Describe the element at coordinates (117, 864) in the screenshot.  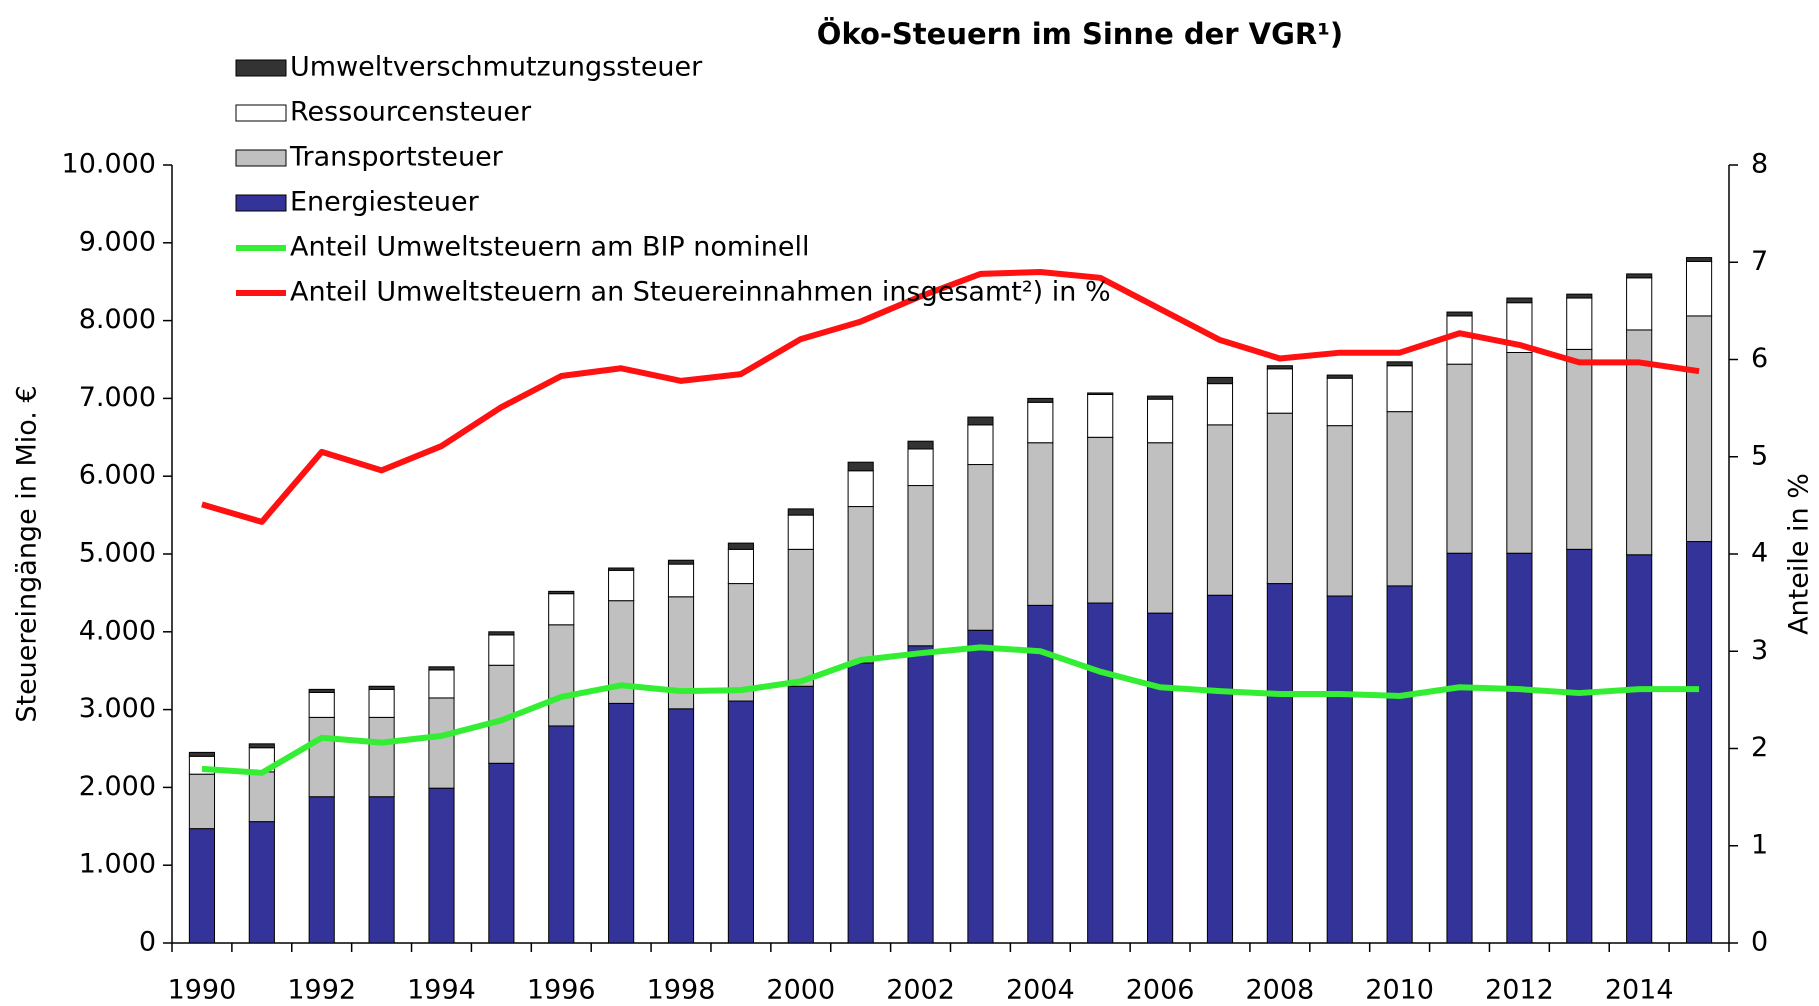
I see `y-tick-label: 1.000` at that location.